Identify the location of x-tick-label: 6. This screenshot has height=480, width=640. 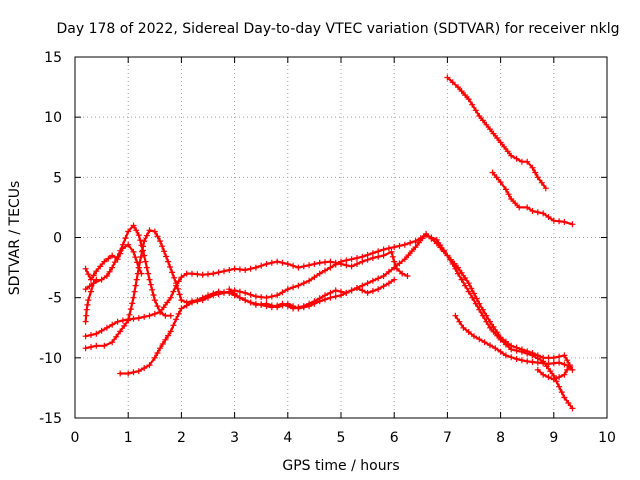
(394, 438).